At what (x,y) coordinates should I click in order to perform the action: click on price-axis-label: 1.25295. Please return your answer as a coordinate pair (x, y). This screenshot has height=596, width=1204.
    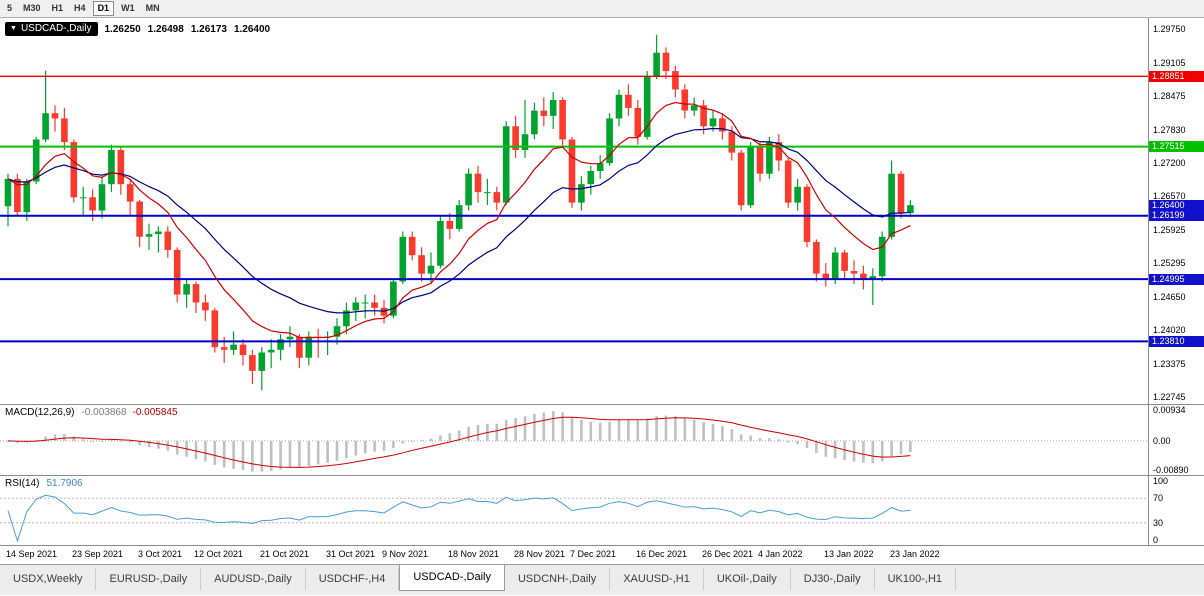
    Looking at the image, I should click on (1169, 263).